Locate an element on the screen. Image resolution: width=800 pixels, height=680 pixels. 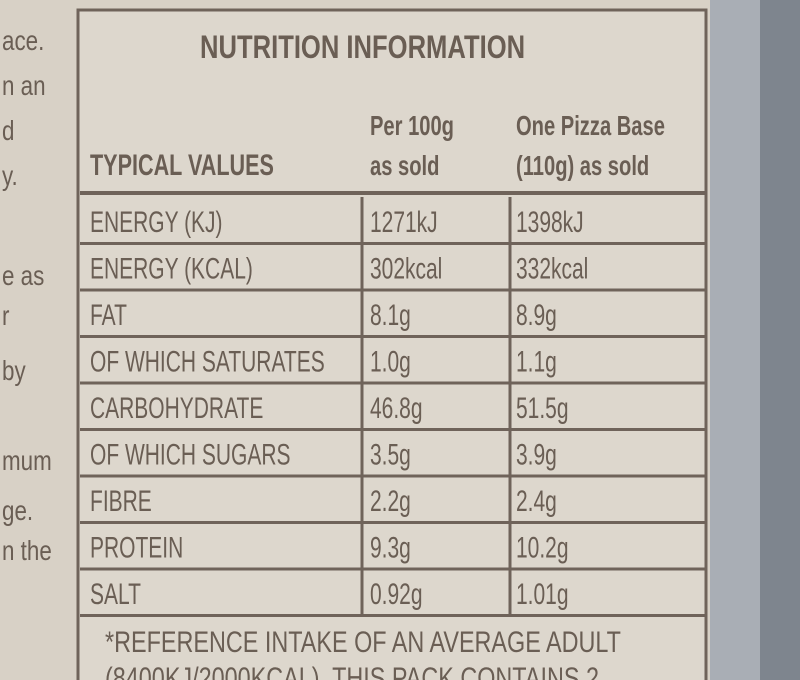
header-col: One Pizza Base is located at coordinates (590, 126).